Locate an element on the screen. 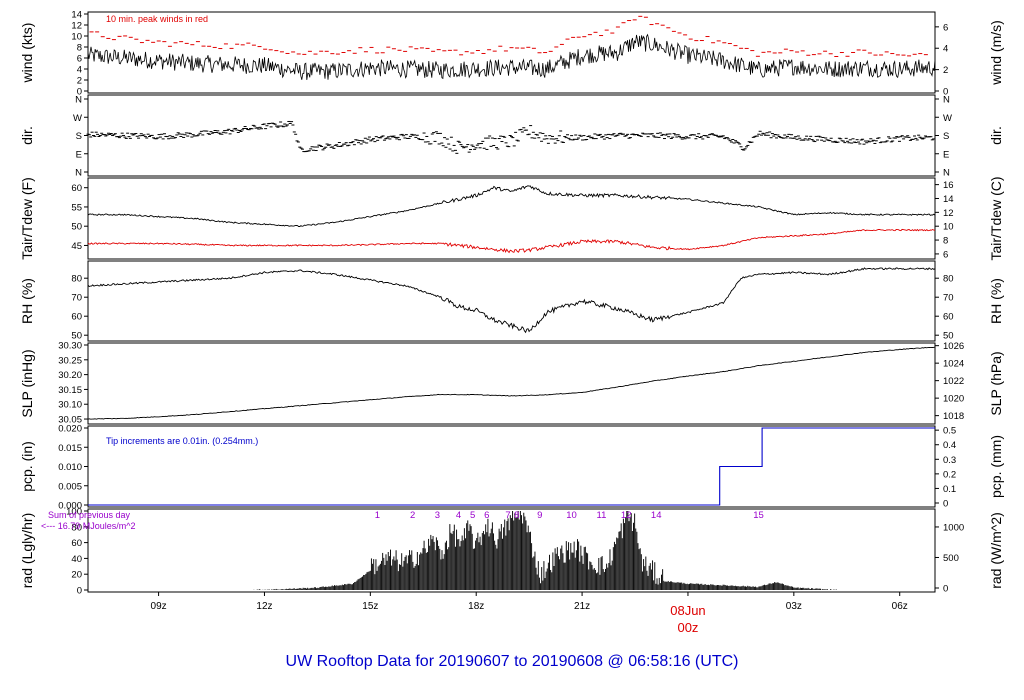 The height and width of the screenshot is (700, 1024). rh-ylabel: RH (%) is located at coordinates (27, 301).